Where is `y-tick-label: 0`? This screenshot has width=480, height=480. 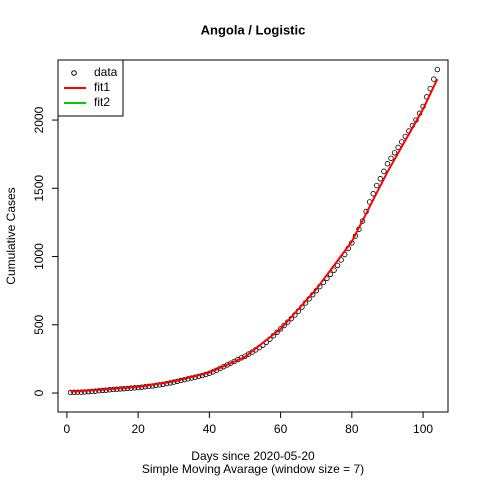 y-tick-label: 0 is located at coordinates (39, 392).